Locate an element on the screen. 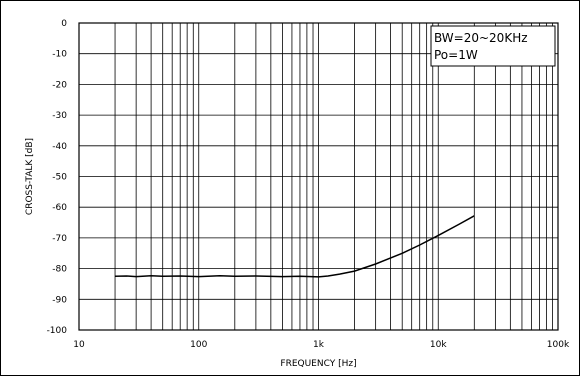  y-tick-label: -100 is located at coordinates (57, 331).